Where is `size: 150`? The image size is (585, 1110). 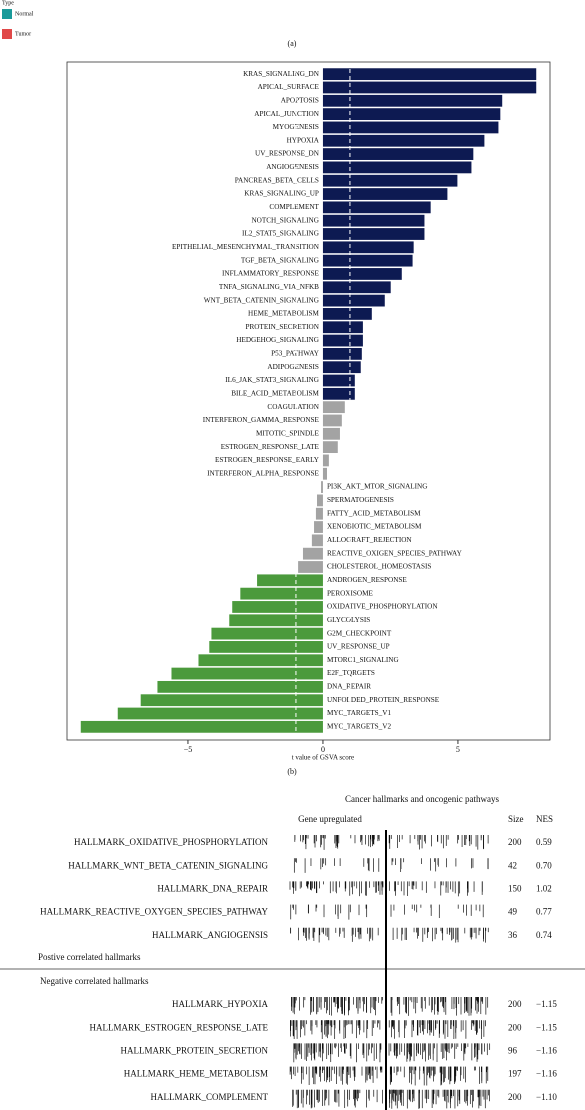
size: 150 is located at coordinates (515, 888).